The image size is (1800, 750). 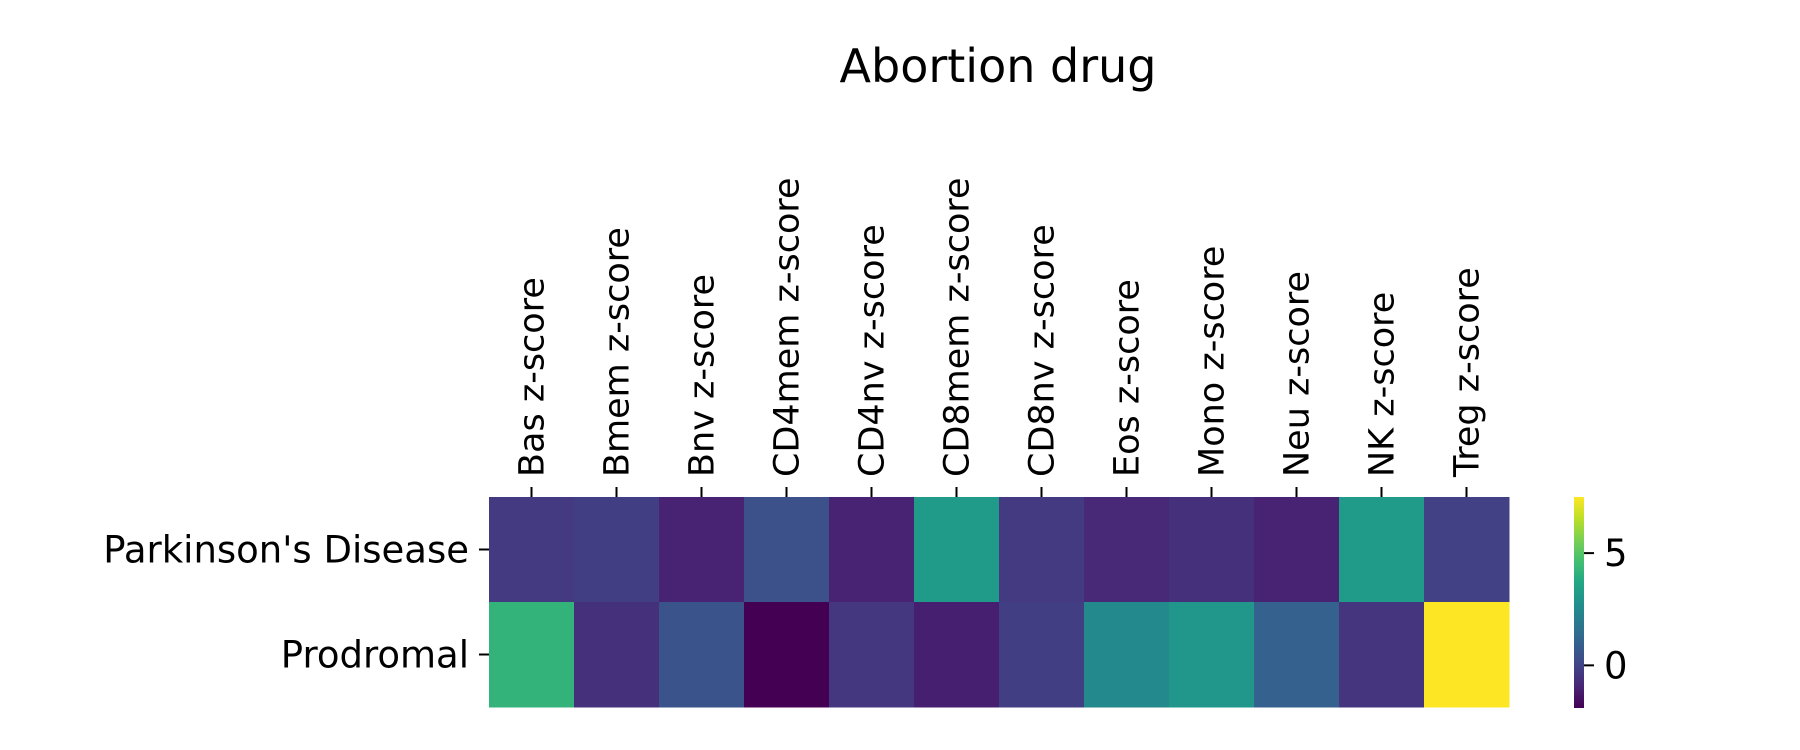 What do you see at coordinates (957, 550) in the screenshot?
I see `heatmap-cell-r0-c5` at bounding box center [957, 550].